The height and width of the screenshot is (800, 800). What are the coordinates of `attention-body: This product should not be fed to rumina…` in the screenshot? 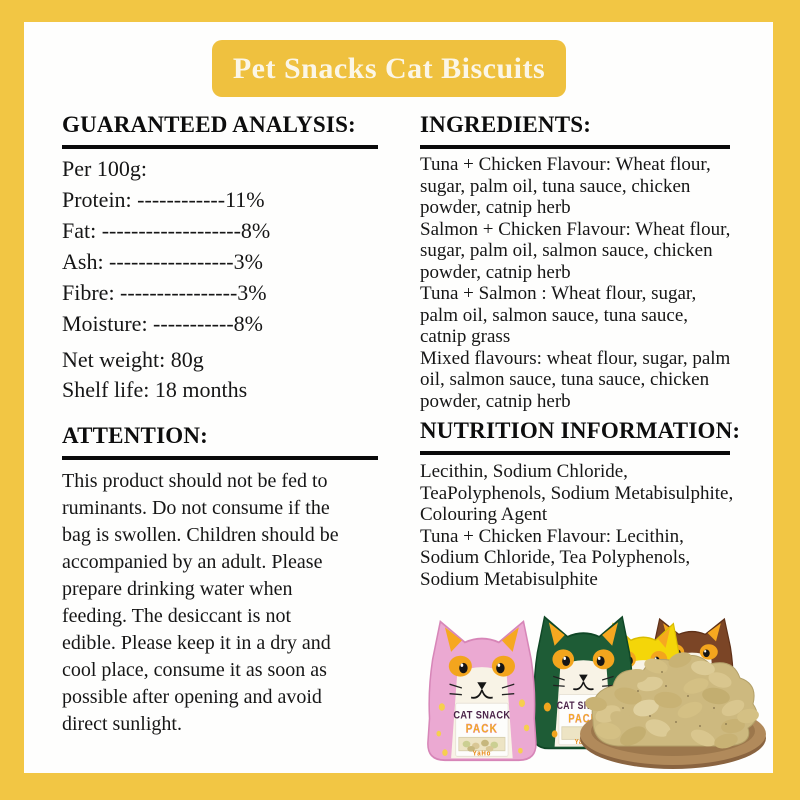 It's located at (200, 602).